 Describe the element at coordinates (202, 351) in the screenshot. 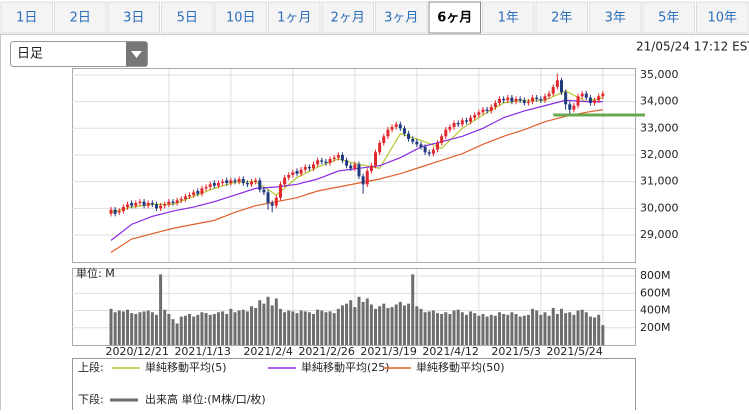

I see `x-tick-label: 2021/1/13` at that location.